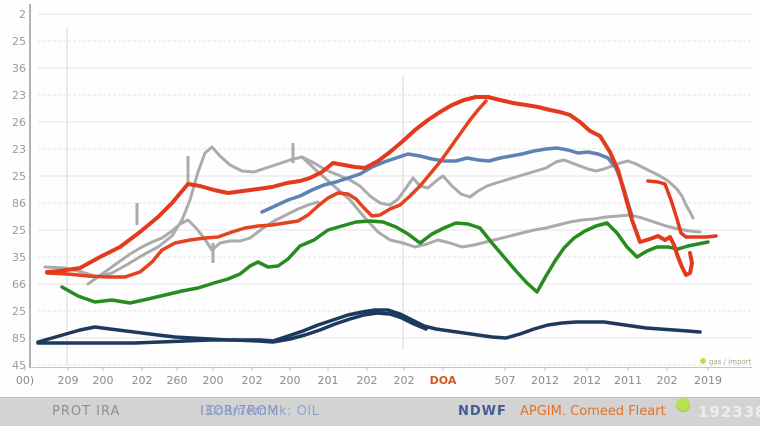 The height and width of the screenshot is (426, 760). I want to click on x-axis-label: 2011, so click(628, 380).